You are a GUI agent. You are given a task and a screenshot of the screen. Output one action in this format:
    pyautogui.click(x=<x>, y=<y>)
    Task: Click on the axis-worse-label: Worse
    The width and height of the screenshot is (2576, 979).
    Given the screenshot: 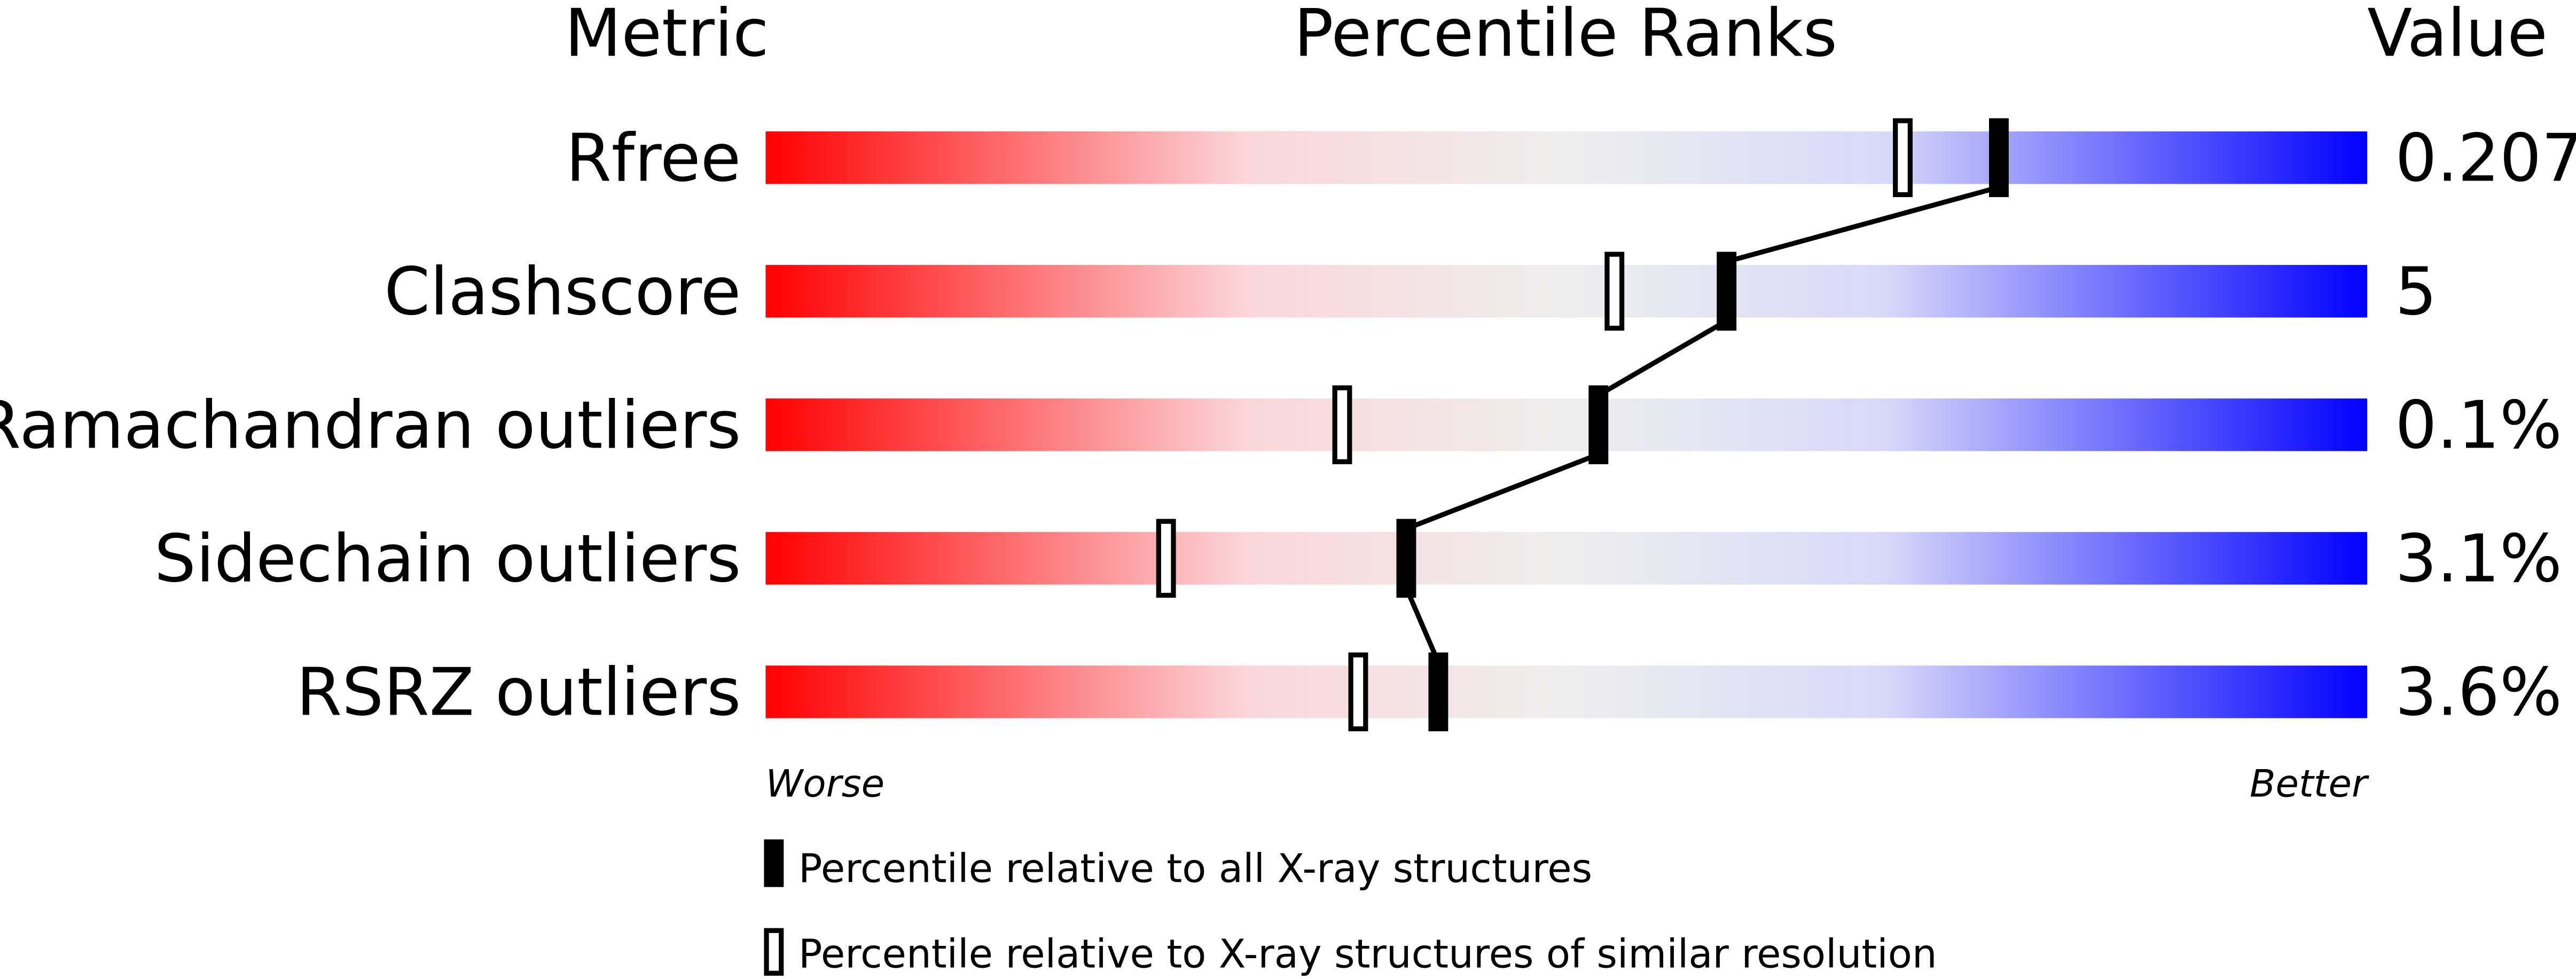 What is the action you would take?
    pyautogui.click(x=824, y=784)
    